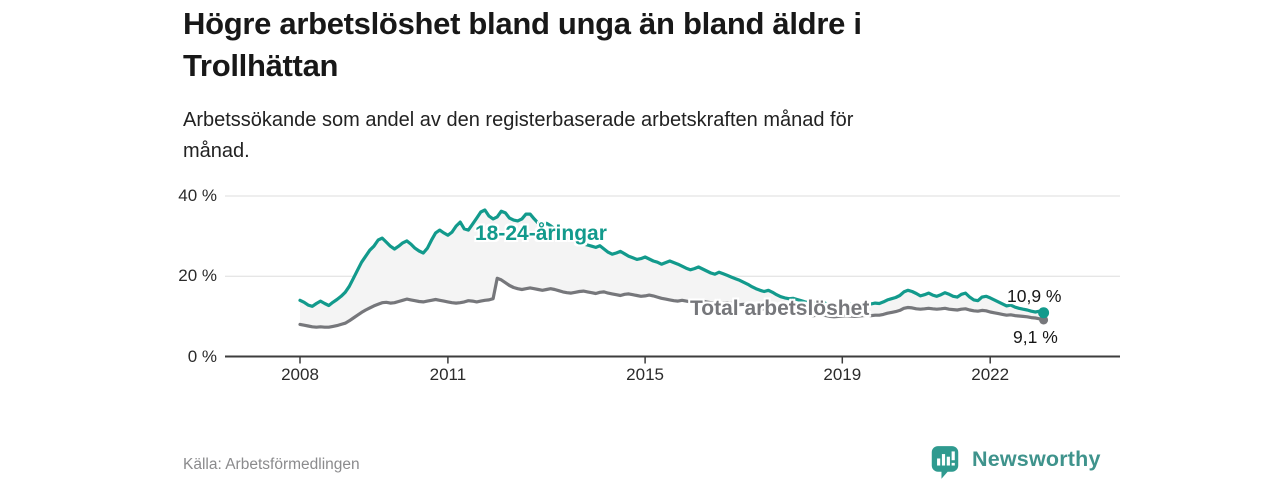 Image resolution: width=1280 pixels, height=480 pixels. What do you see at coordinates (1036, 459) in the screenshot?
I see `brand-name: Newsworthy` at bounding box center [1036, 459].